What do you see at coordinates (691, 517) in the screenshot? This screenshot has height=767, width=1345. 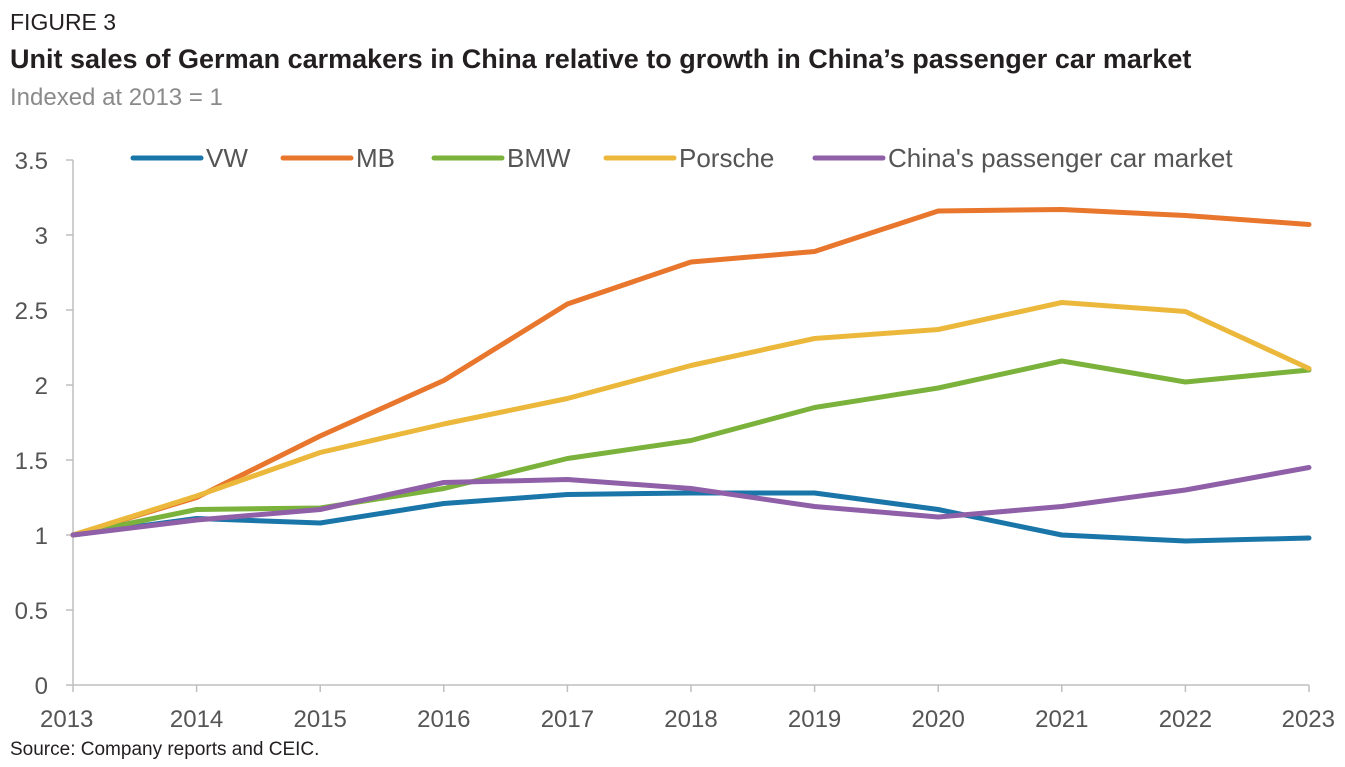 I see `series-line-vw` at bounding box center [691, 517].